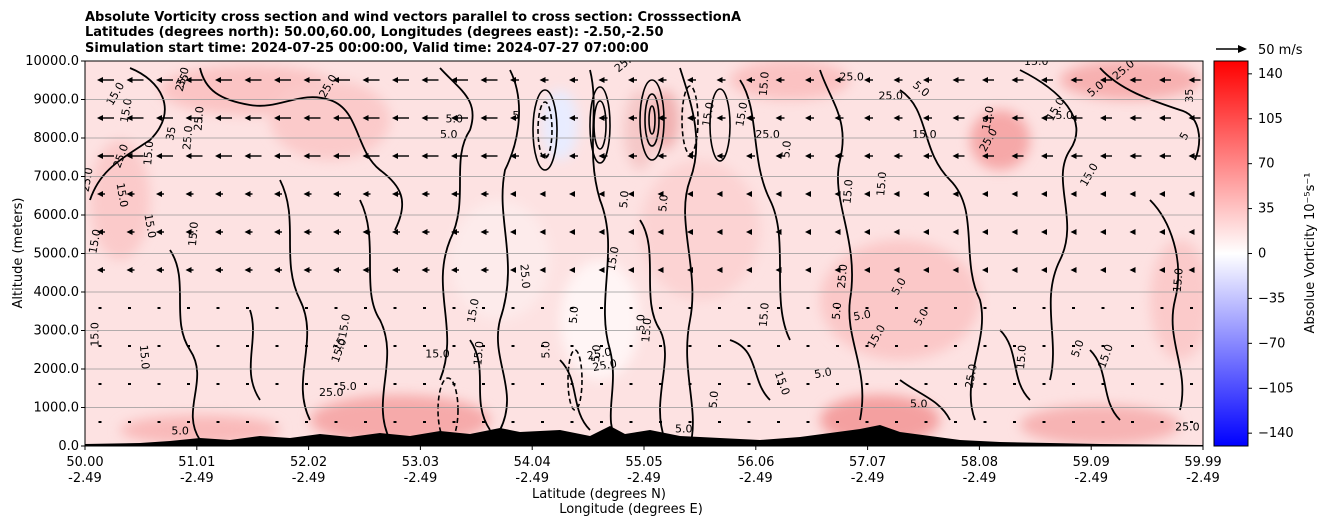 The width and height of the screenshot is (1332, 526). I want to click on x-tick-label-lon: -2.49, so click(980, 478).